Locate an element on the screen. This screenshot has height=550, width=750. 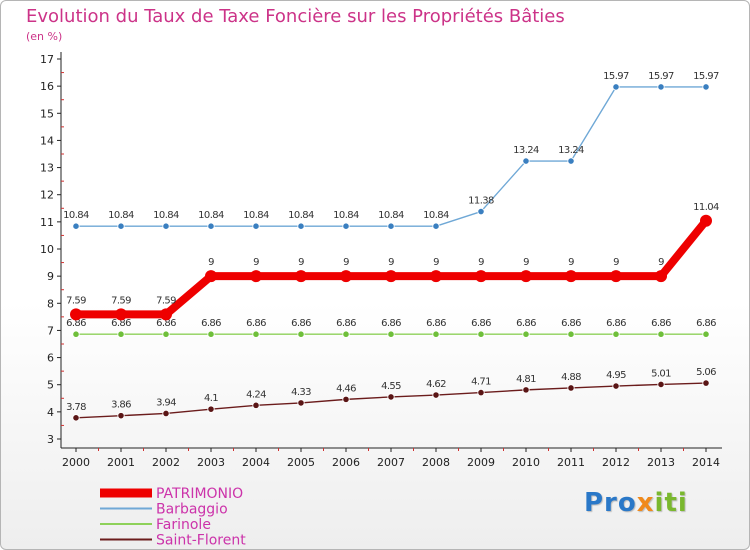
x-tick-label: 2012 is located at coordinates (616, 462).